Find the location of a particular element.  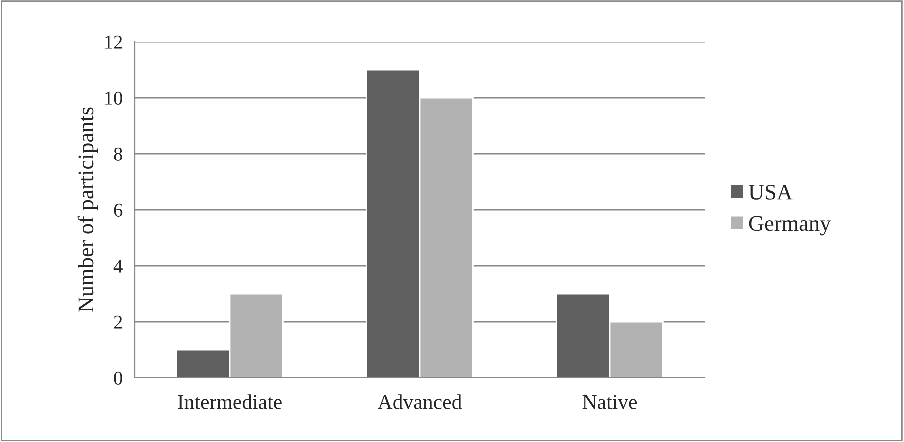

y-tick-label: 4 is located at coordinates (118, 266).